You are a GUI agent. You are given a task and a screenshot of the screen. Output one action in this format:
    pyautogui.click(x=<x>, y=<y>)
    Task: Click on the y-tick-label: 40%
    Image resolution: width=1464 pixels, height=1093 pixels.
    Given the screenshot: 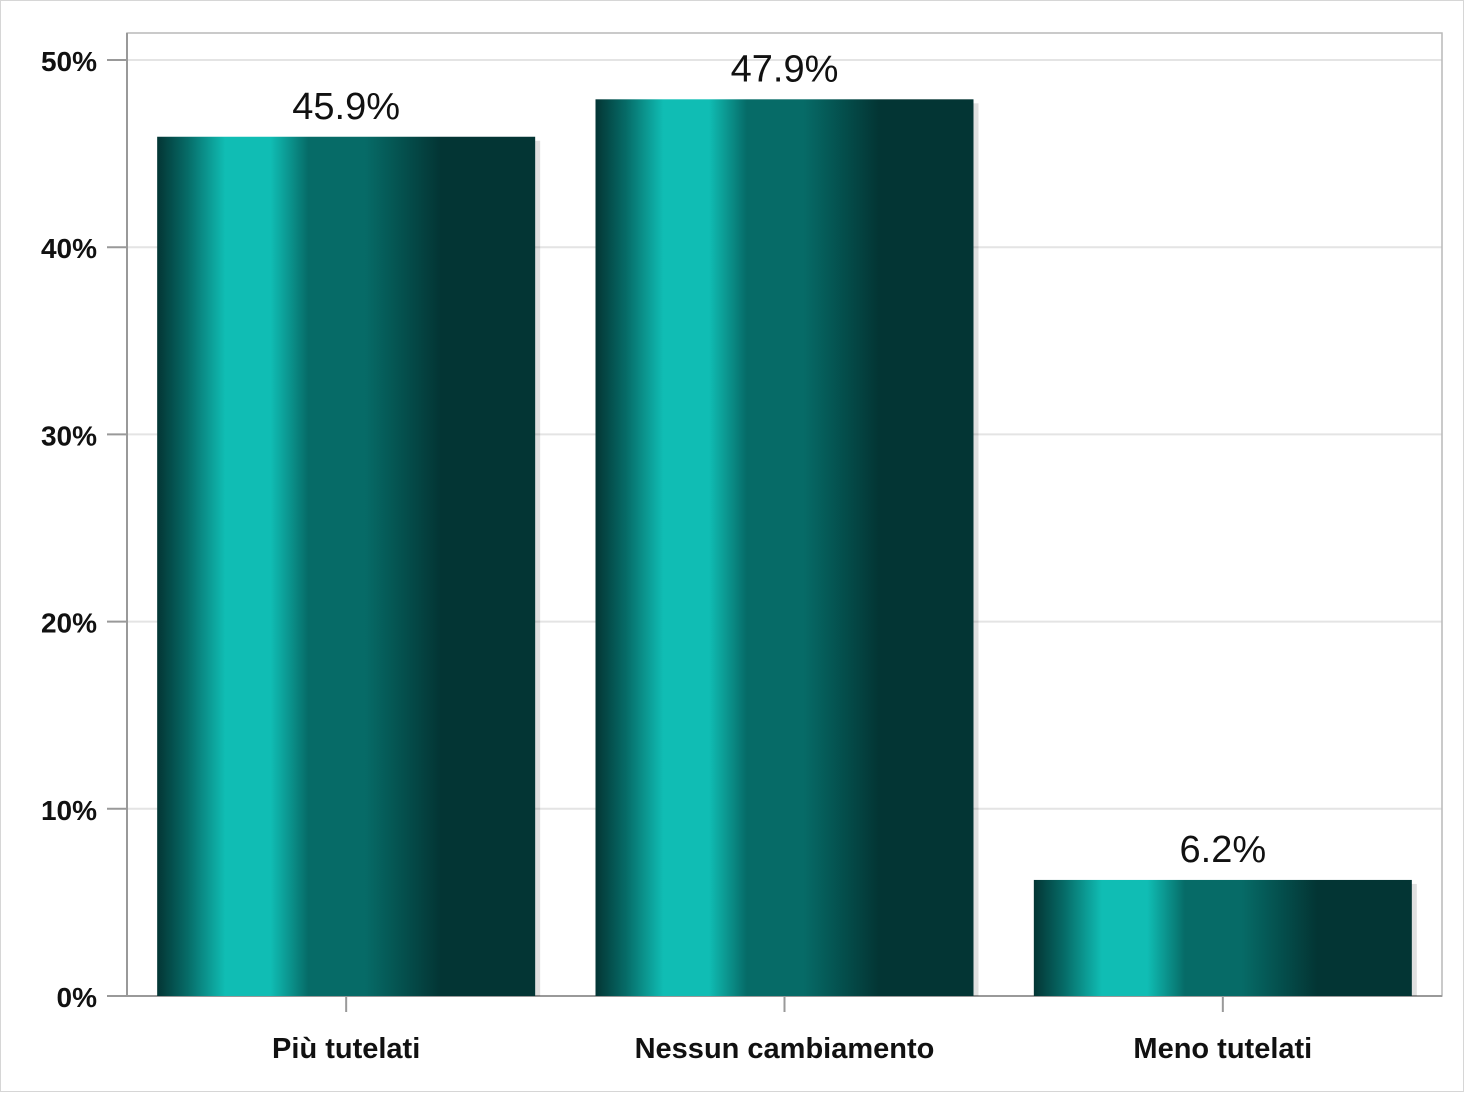 What is the action you would take?
    pyautogui.click(x=69, y=248)
    